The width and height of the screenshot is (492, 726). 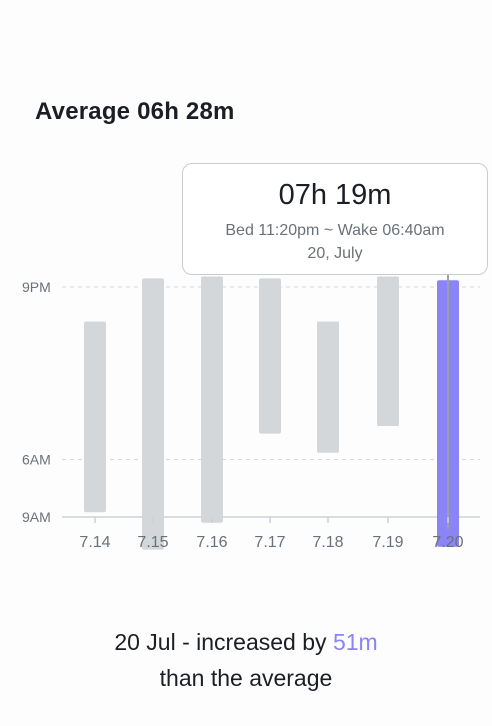 What do you see at coordinates (94, 542) in the screenshot?
I see `x-tick-label: 7.14` at bounding box center [94, 542].